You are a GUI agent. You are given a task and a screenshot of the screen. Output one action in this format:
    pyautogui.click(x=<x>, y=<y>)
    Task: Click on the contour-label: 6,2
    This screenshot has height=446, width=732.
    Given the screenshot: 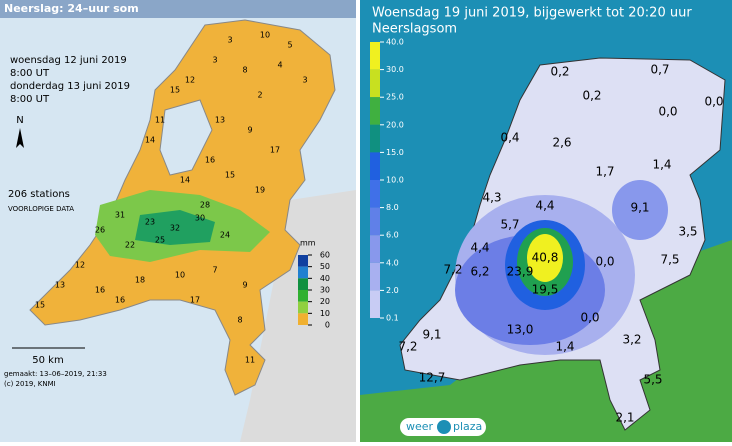 What is the action you would take?
    pyautogui.click(x=479, y=272)
    